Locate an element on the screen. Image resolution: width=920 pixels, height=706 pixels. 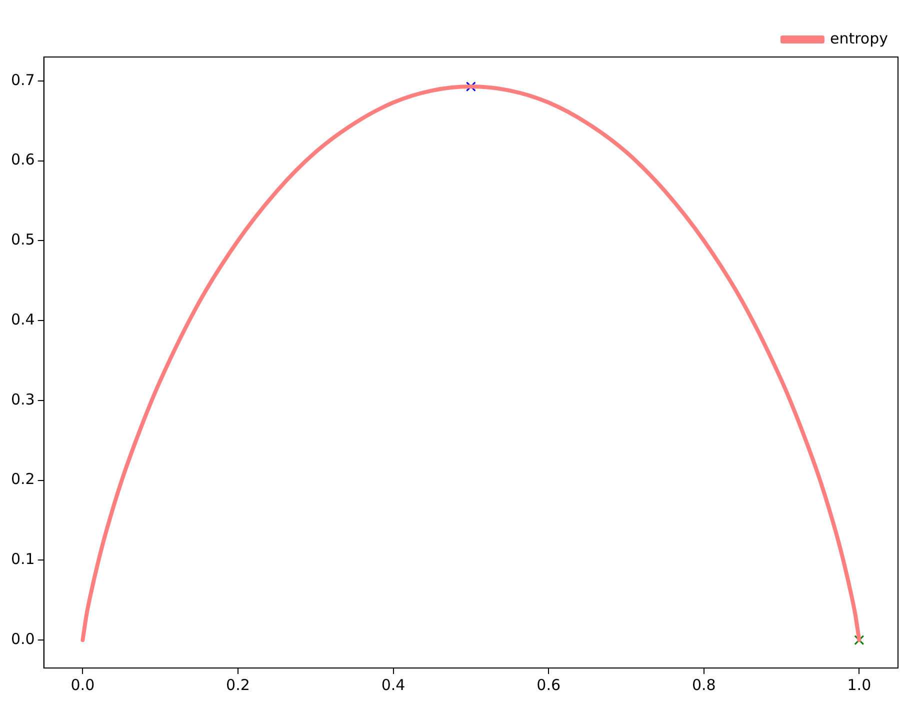
y-tick-label: 0.3 is located at coordinates (22, 399).